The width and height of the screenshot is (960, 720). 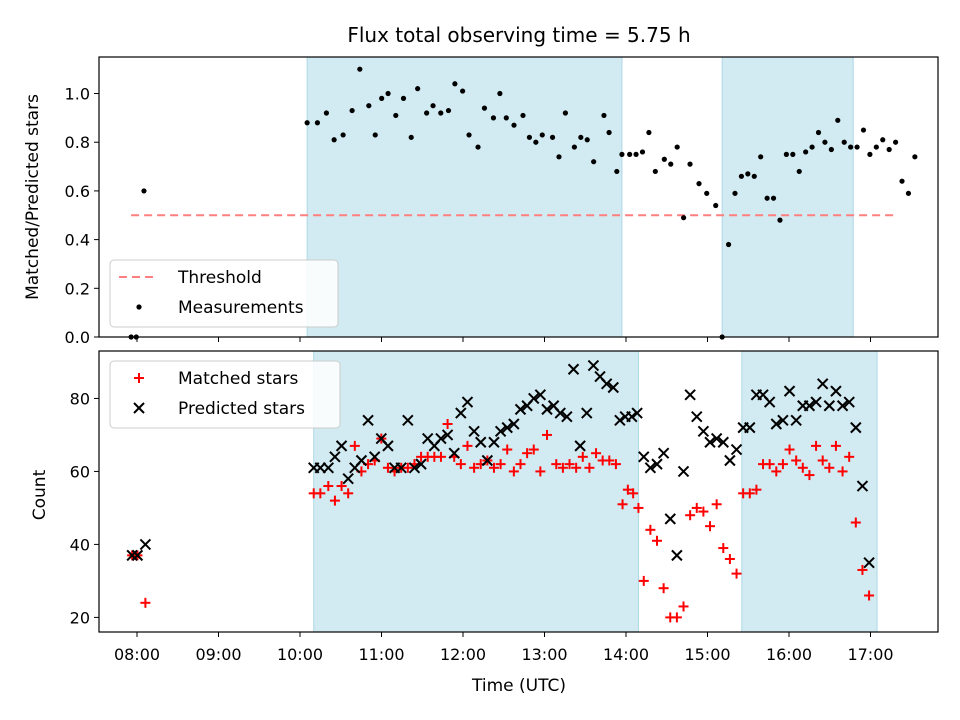 I want to click on x-axis-label: Time (UTC), so click(x=518, y=686).